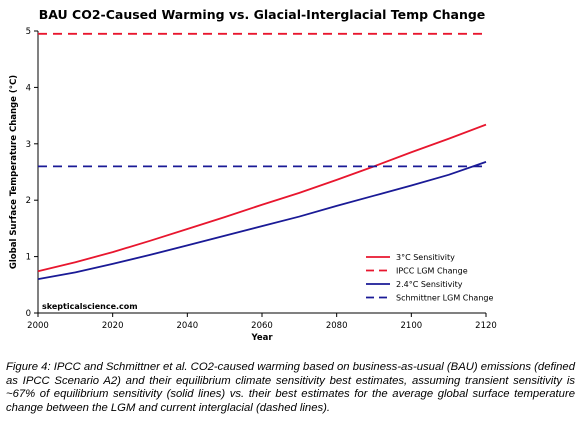 This screenshot has width=582, height=443. What do you see at coordinates (28, 314) in the screenshot?
I see `y-tick-label: 0` at bounding box center [28, 314].